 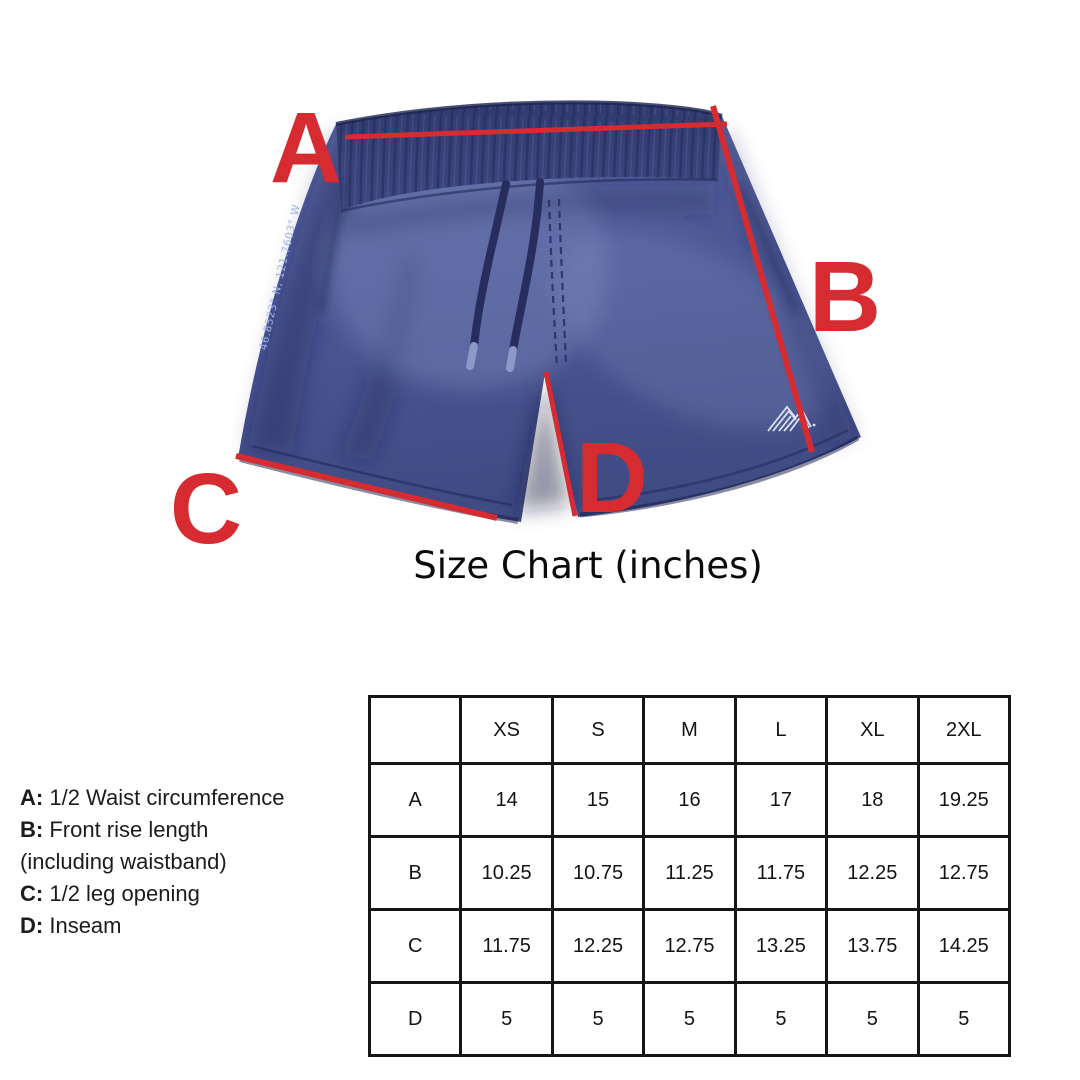 I want to click on row-label: C, so click(x=415, y=946).